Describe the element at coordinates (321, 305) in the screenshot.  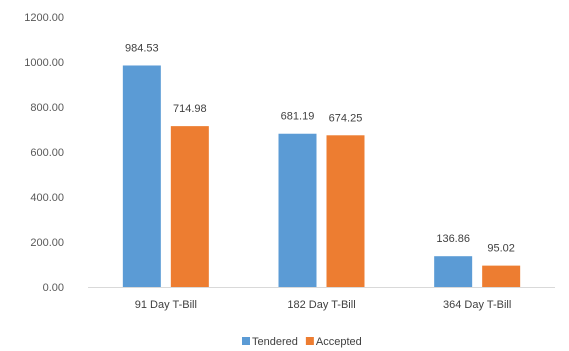
I see `x-tick-label: 182 Day T-Bill` at that location.